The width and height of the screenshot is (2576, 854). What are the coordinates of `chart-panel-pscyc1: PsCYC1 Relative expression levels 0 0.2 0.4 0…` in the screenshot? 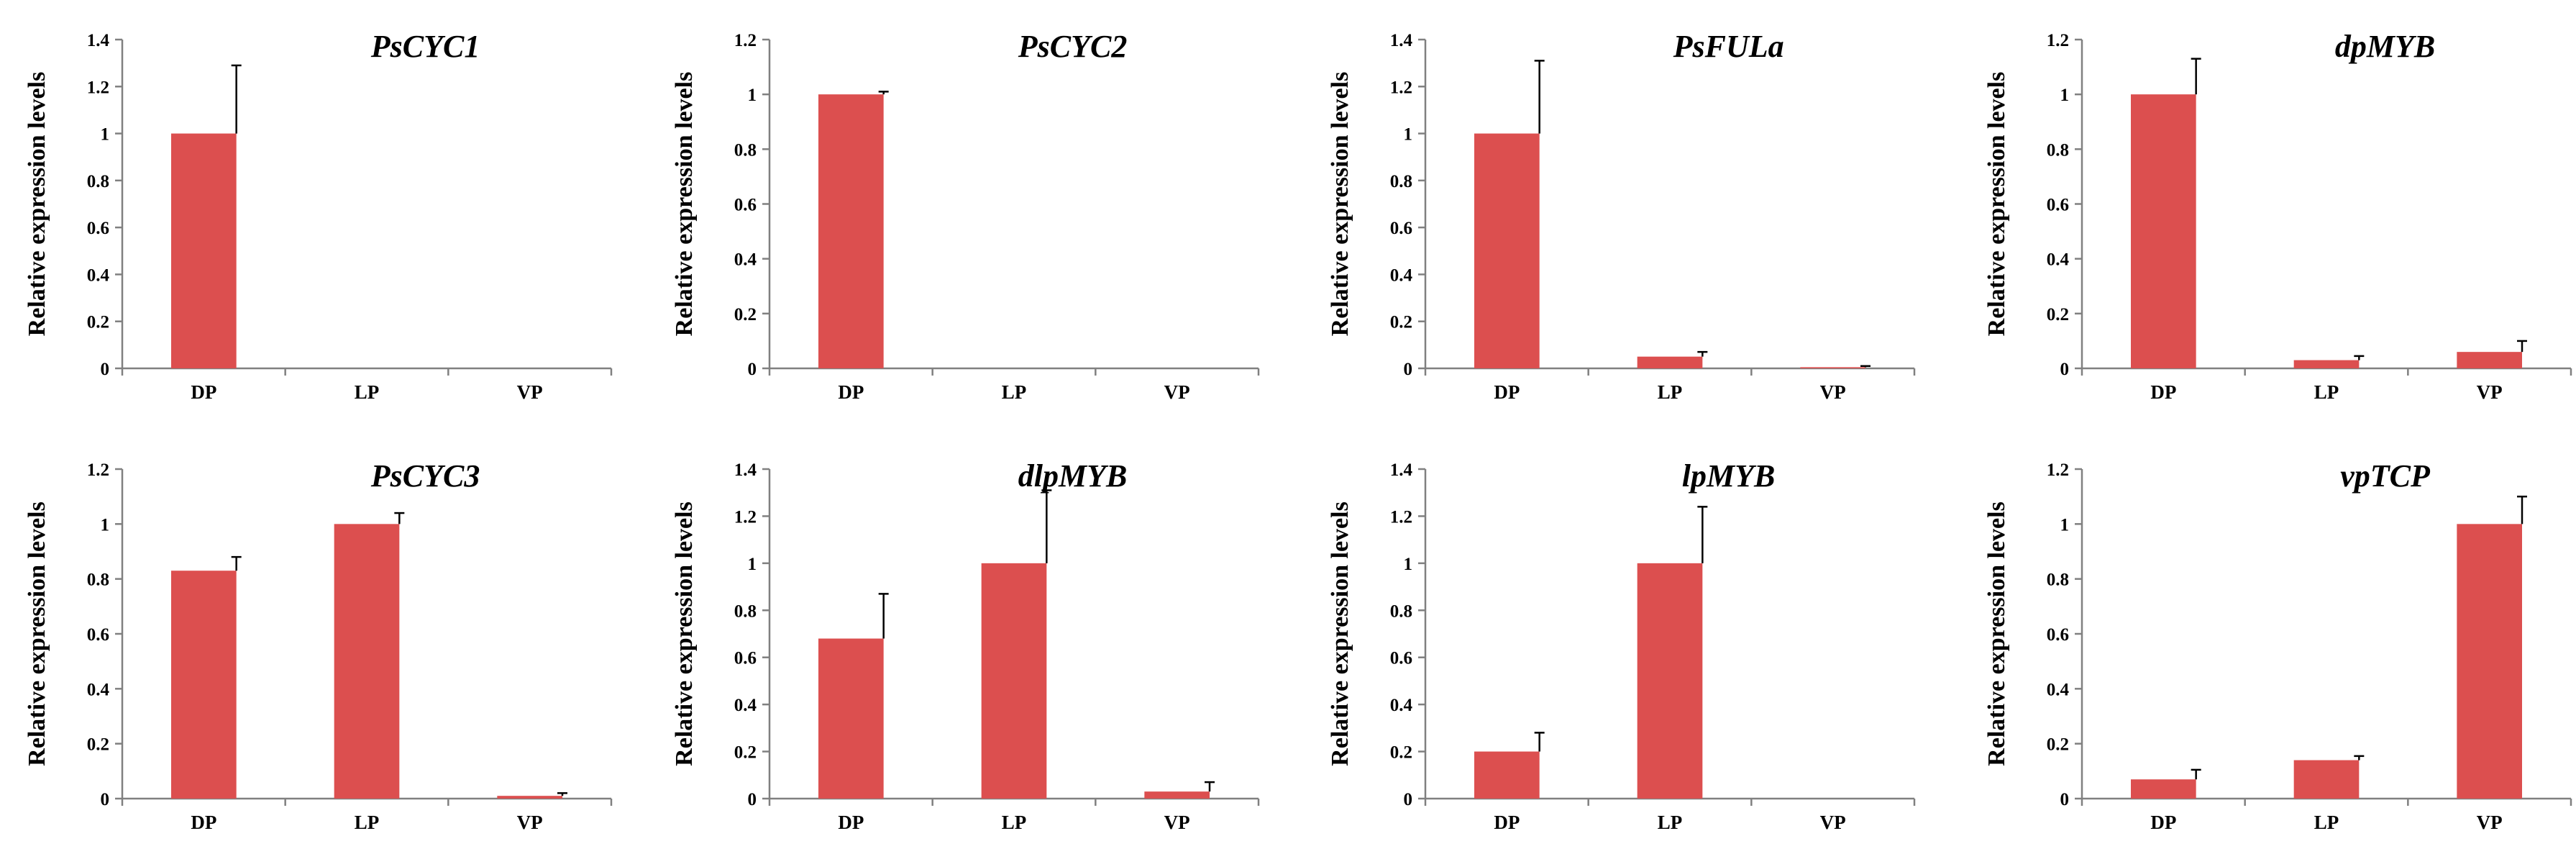 It's located at (318, 216).